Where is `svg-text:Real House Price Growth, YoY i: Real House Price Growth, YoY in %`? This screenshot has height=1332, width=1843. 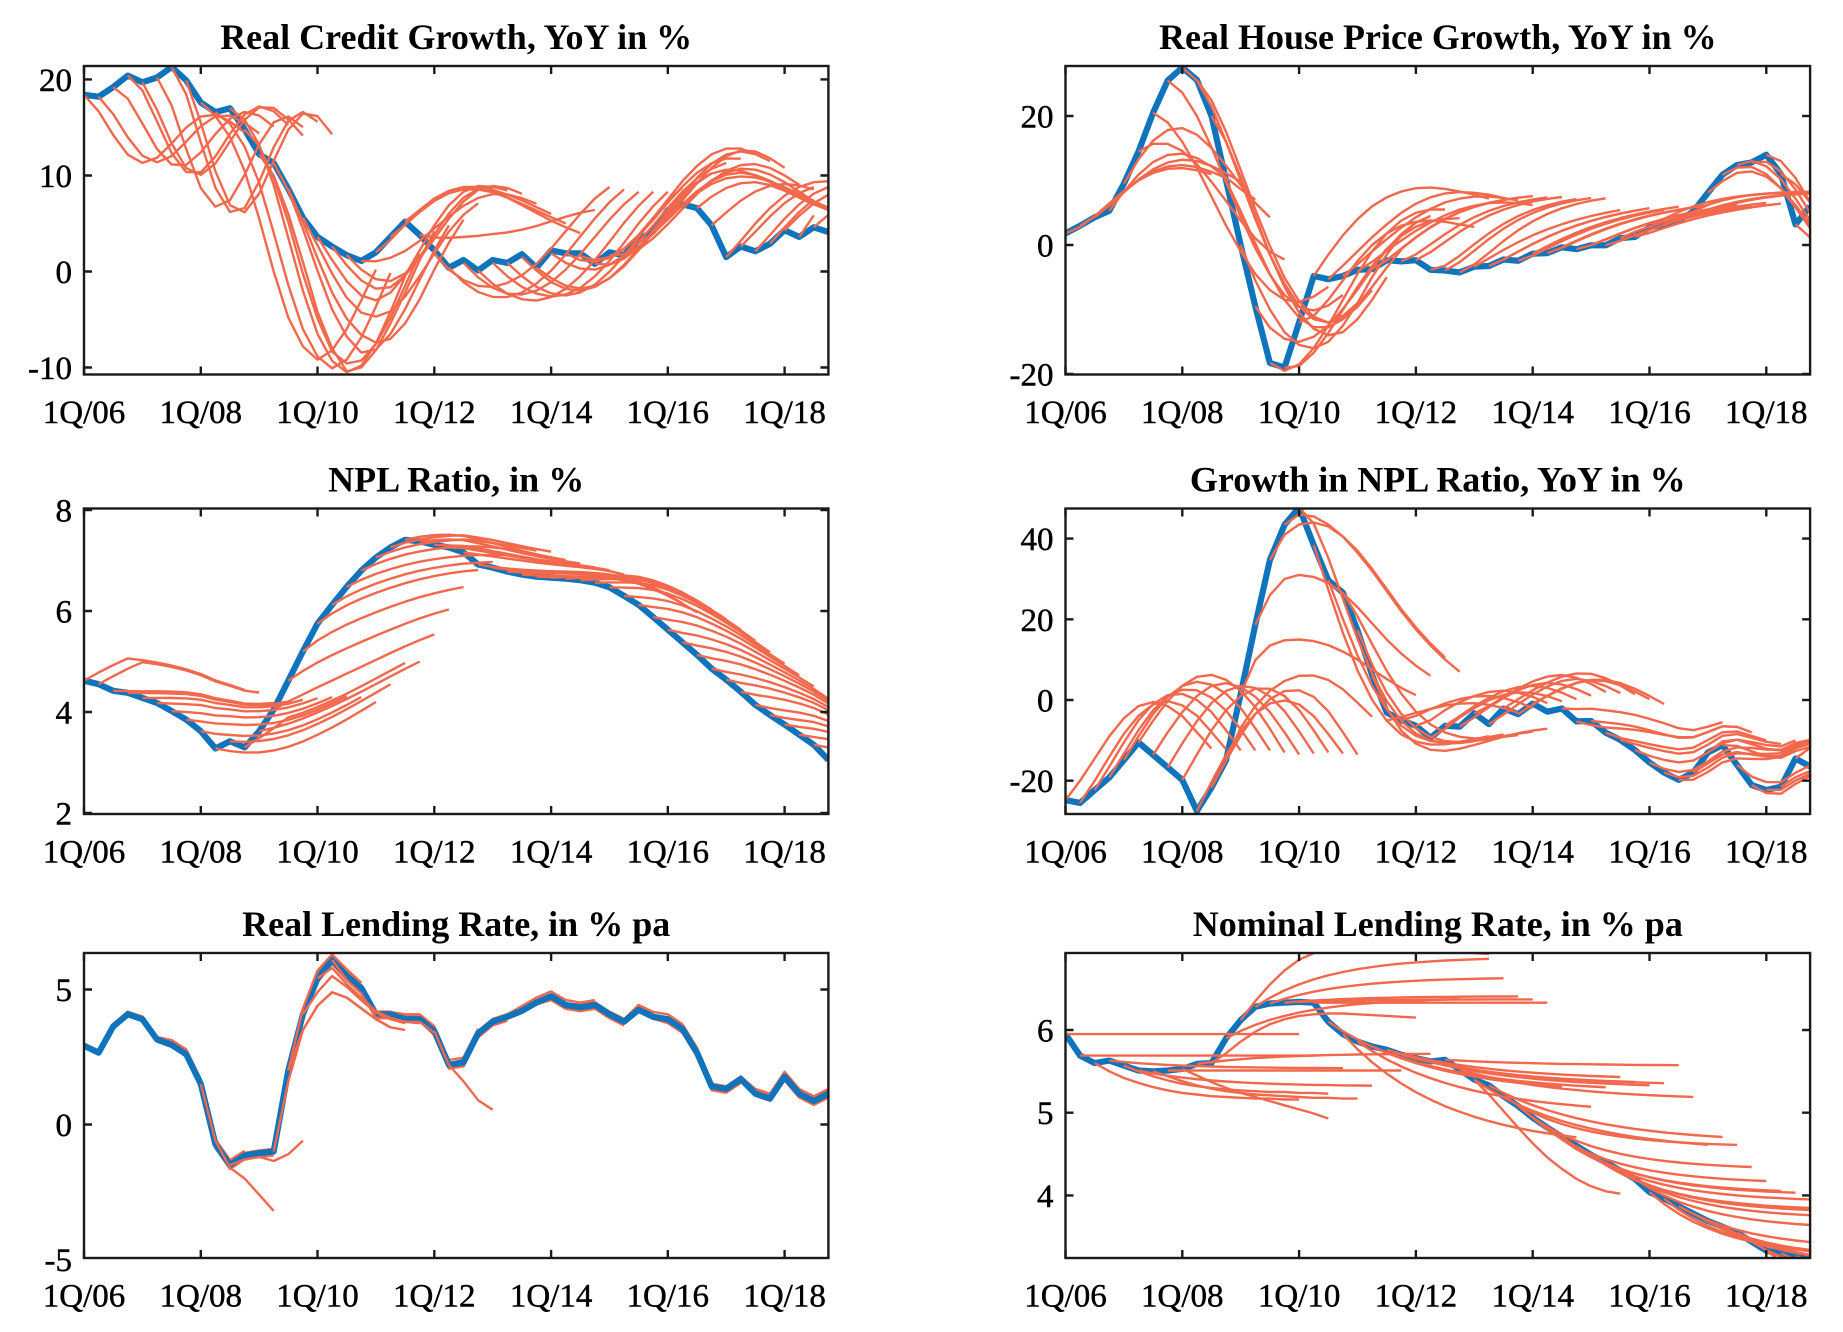 svg-text:Real House Price Growth, YoY i: Real House Price Growth, YoY in % is located at coordinates (1438, 37).